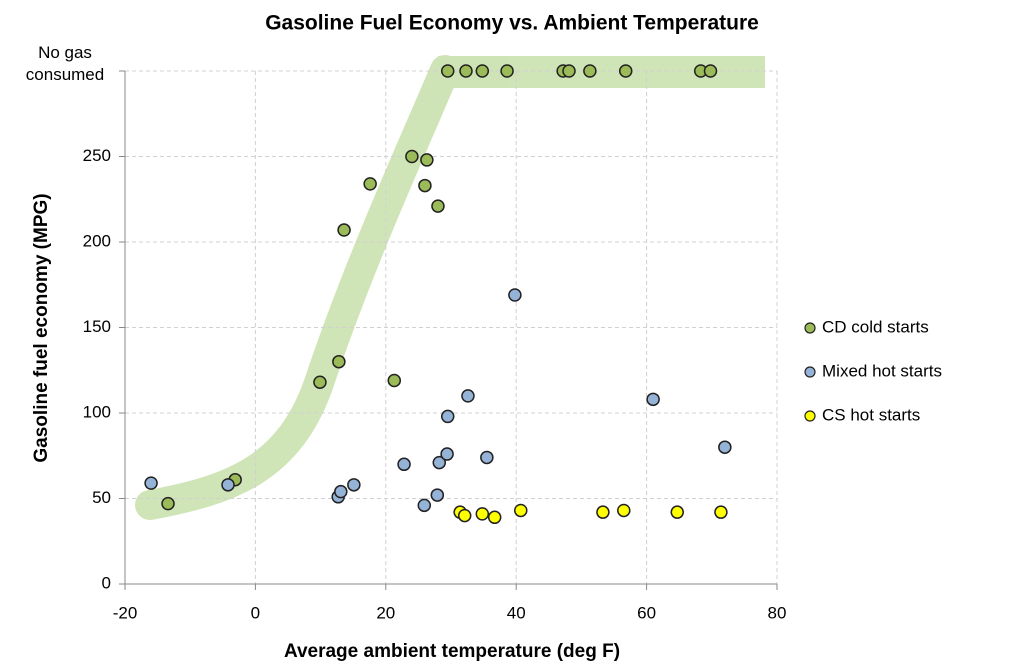 This screenshot has width=1023, height=668. Describe the element at coordinates (106, 582) in the screenshot. I see `y-tick-label: 0` at that location.